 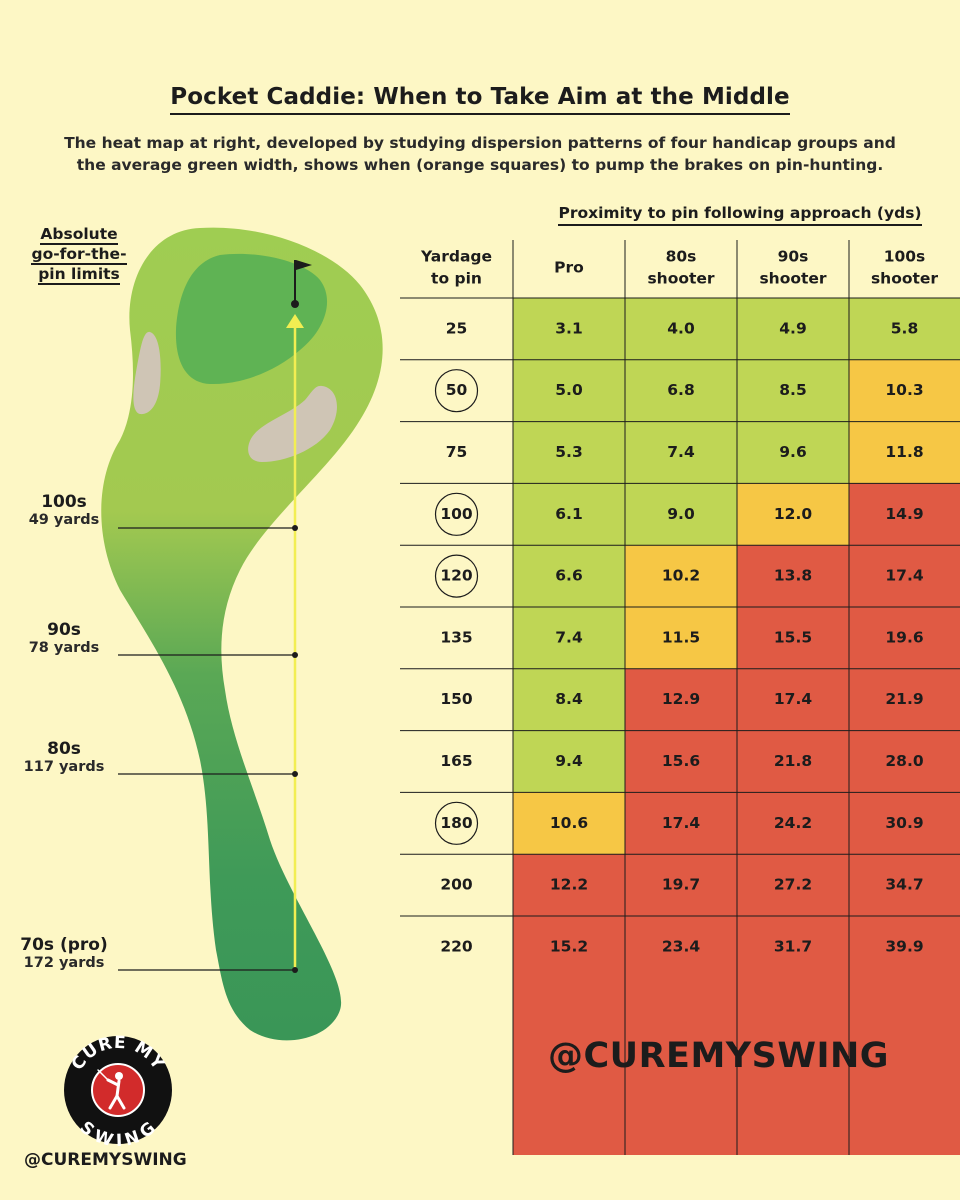 I want to click on cell-value: 6.6, so click(x=568, y=576).